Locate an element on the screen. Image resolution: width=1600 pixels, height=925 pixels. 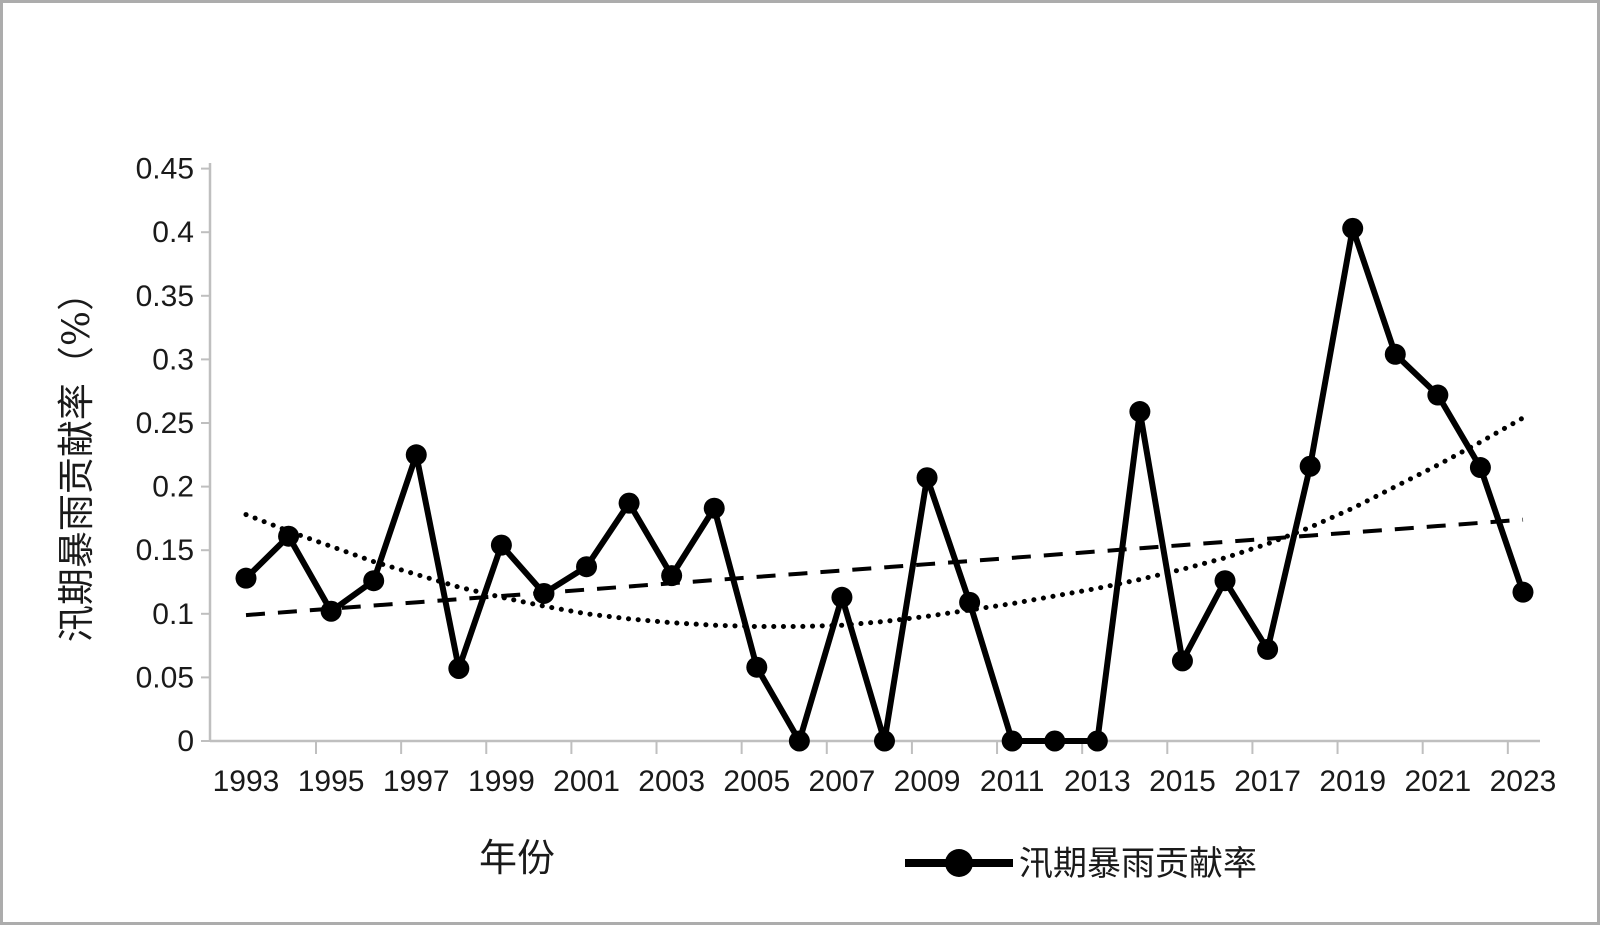
x-tick-label: 2007 is located at coordinates (842, 781).